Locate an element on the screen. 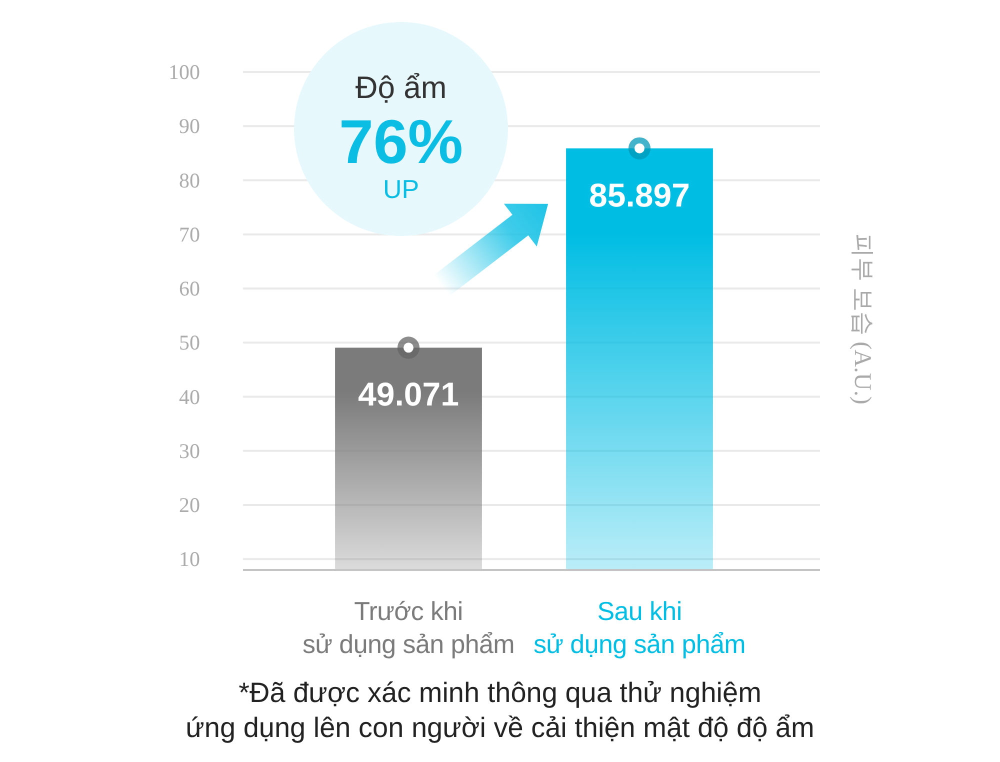  text: *Đã được xác minh thông qua thử nghiệm ứng dụng lên con người về cải thiện mật độ độ ẩm is located at coordinates (500, 710).